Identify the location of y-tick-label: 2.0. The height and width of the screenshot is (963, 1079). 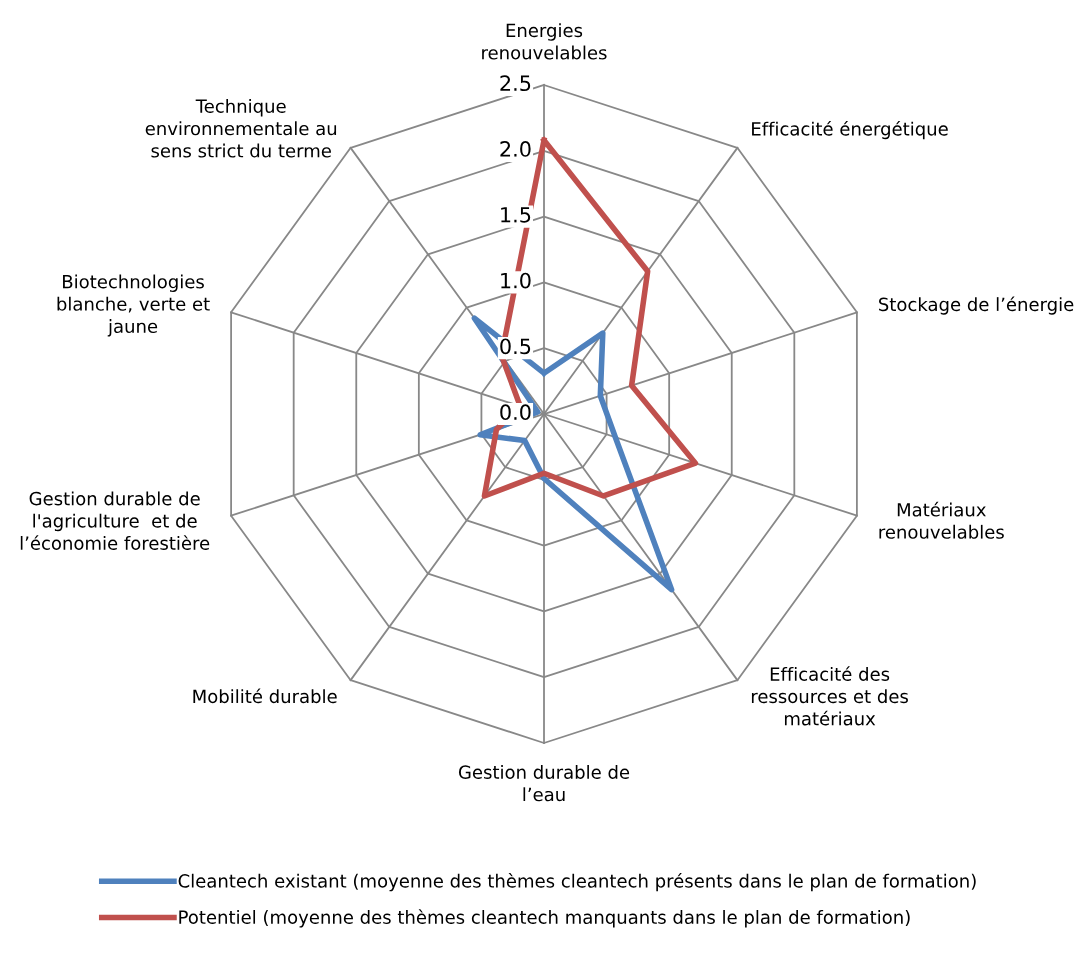
(515, 149).